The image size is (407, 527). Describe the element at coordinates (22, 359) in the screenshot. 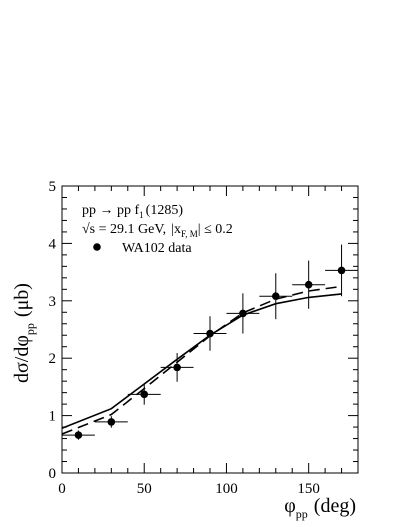

I see `y-axis-label-main: dσ/dφ` at that location.